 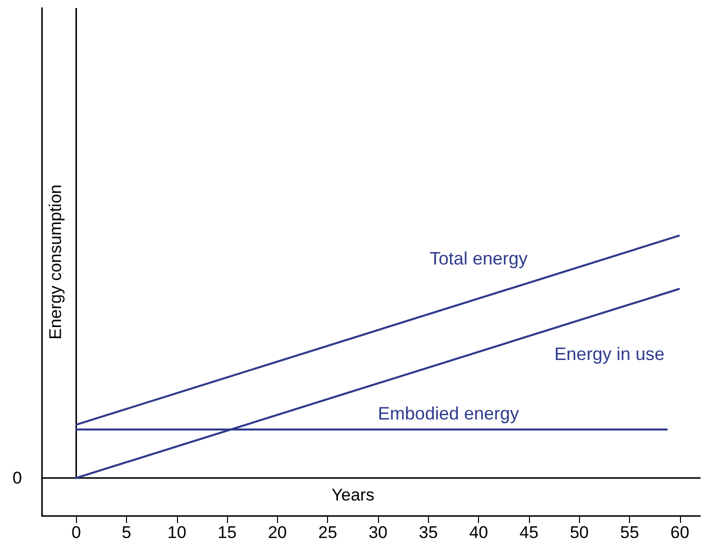 I want to click on x-tick-label: 60, so click(x=680, y=532).